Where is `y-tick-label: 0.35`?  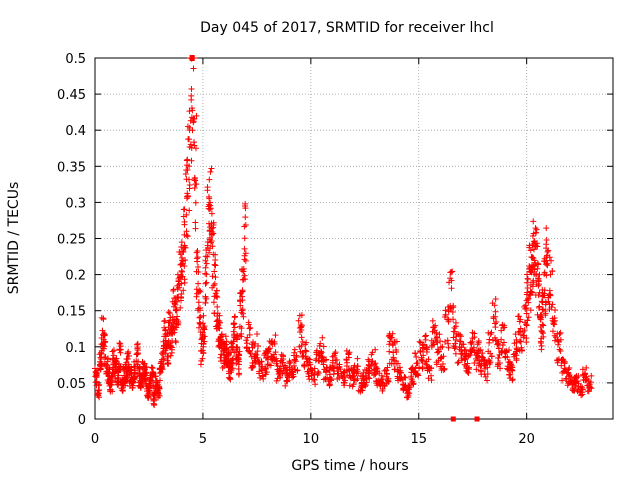 y-tick-label: 0.35 is located at coordinates (71, 167).